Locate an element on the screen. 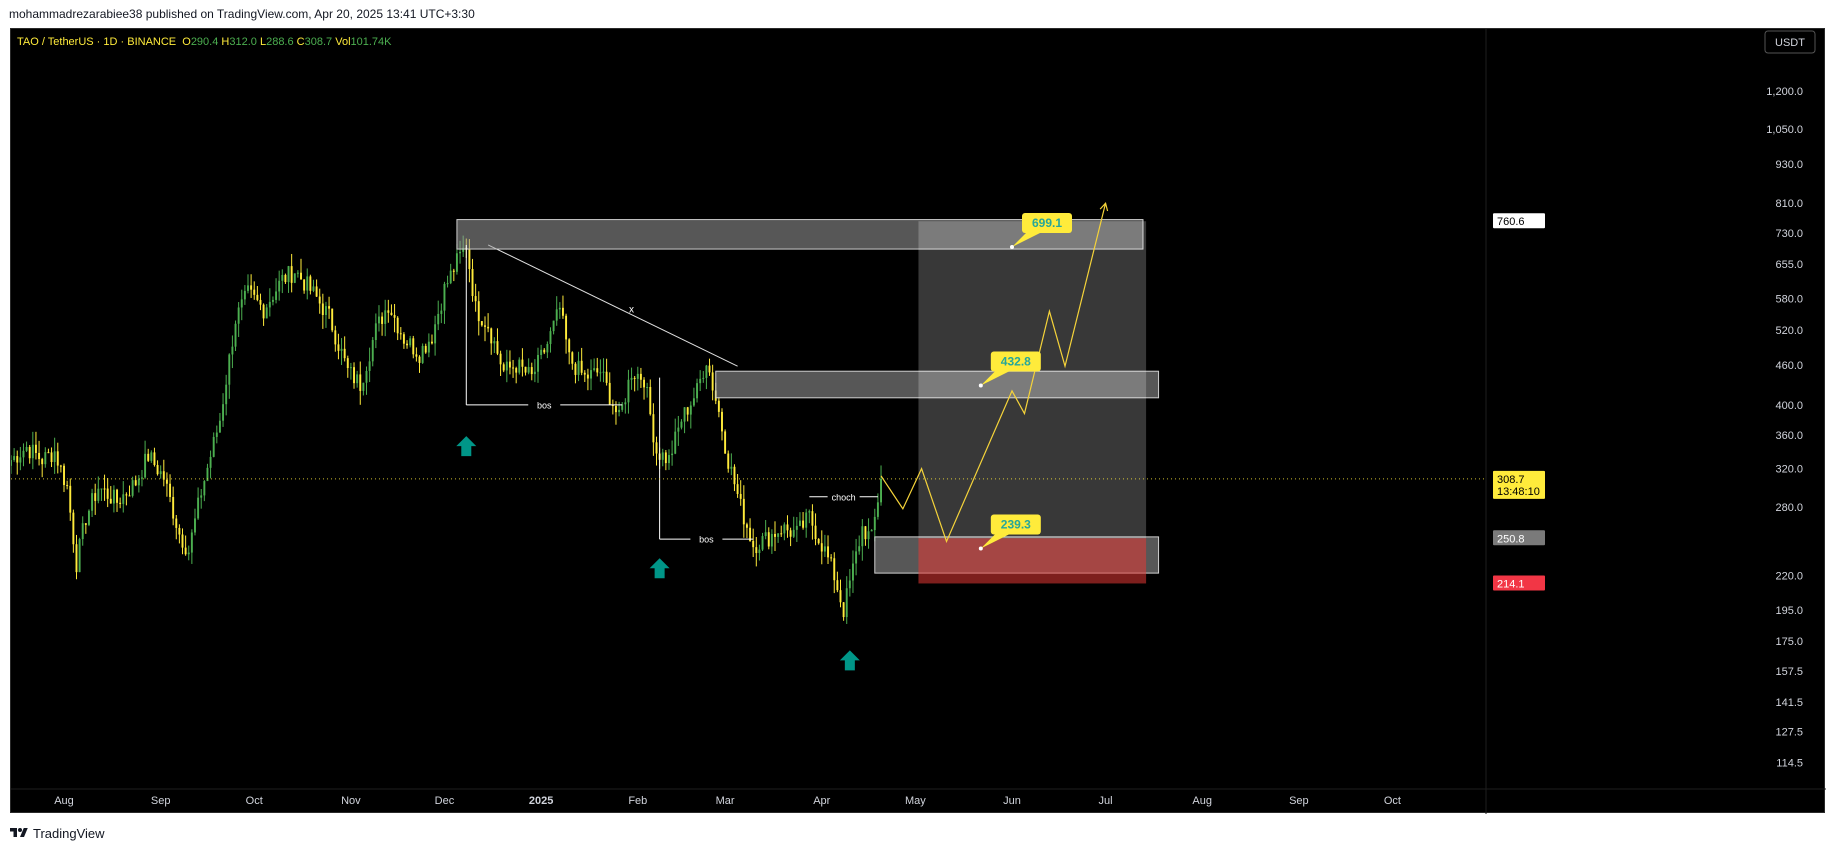 This screenshot has width=1835, height=849. y-tick-label: 655.0 is located at coordinates (1789, 265).